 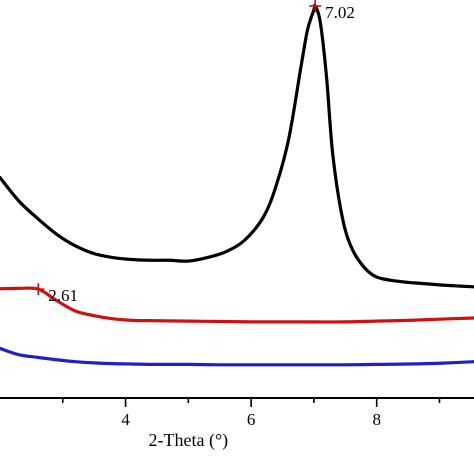 I want to click on peak-label-1: 7.02, so click(x=340, y=12).